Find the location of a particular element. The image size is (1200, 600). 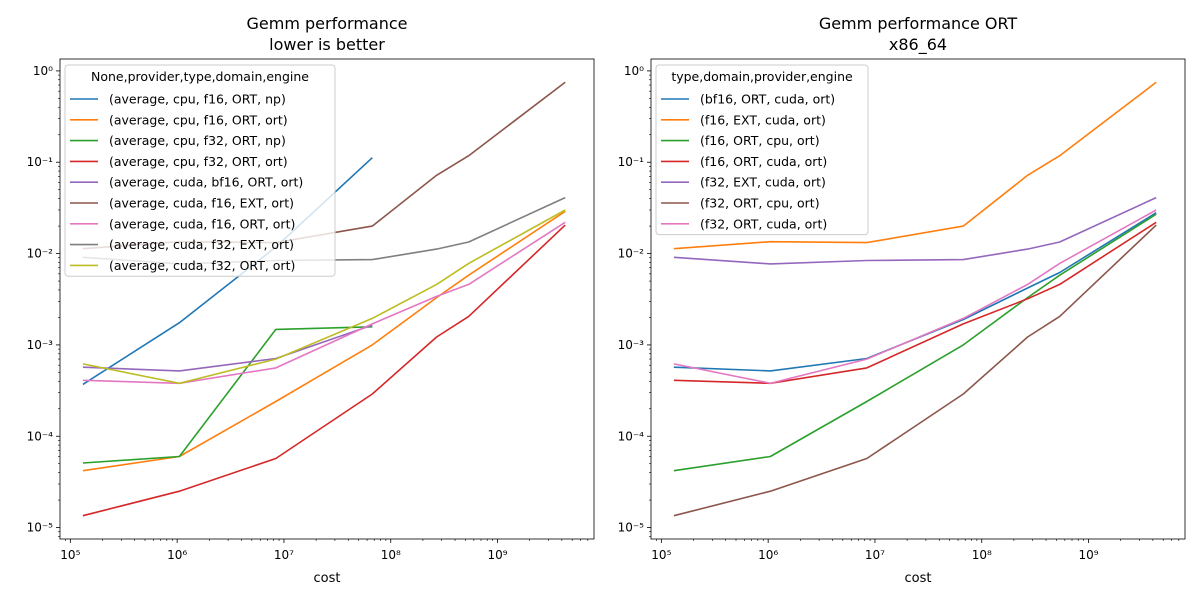

legend-entry: (f32, EXT, cuda, ort) is located at coordinates (763, 182).